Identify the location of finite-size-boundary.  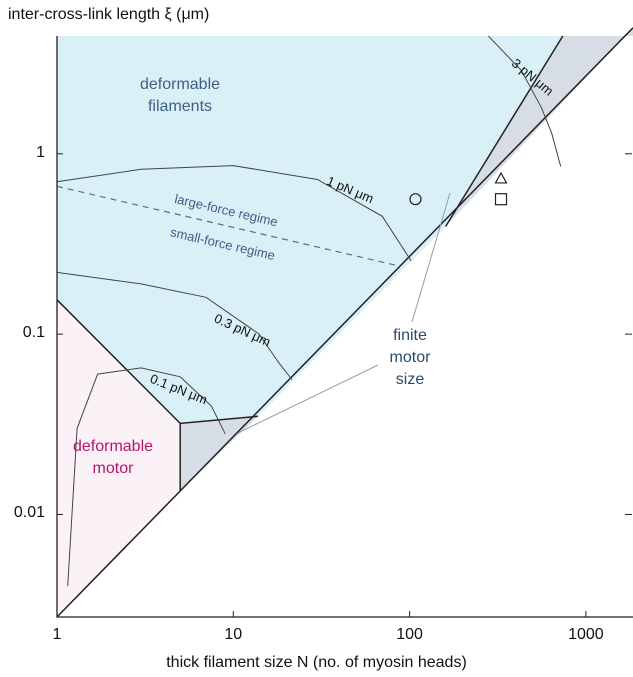
(504, 131).